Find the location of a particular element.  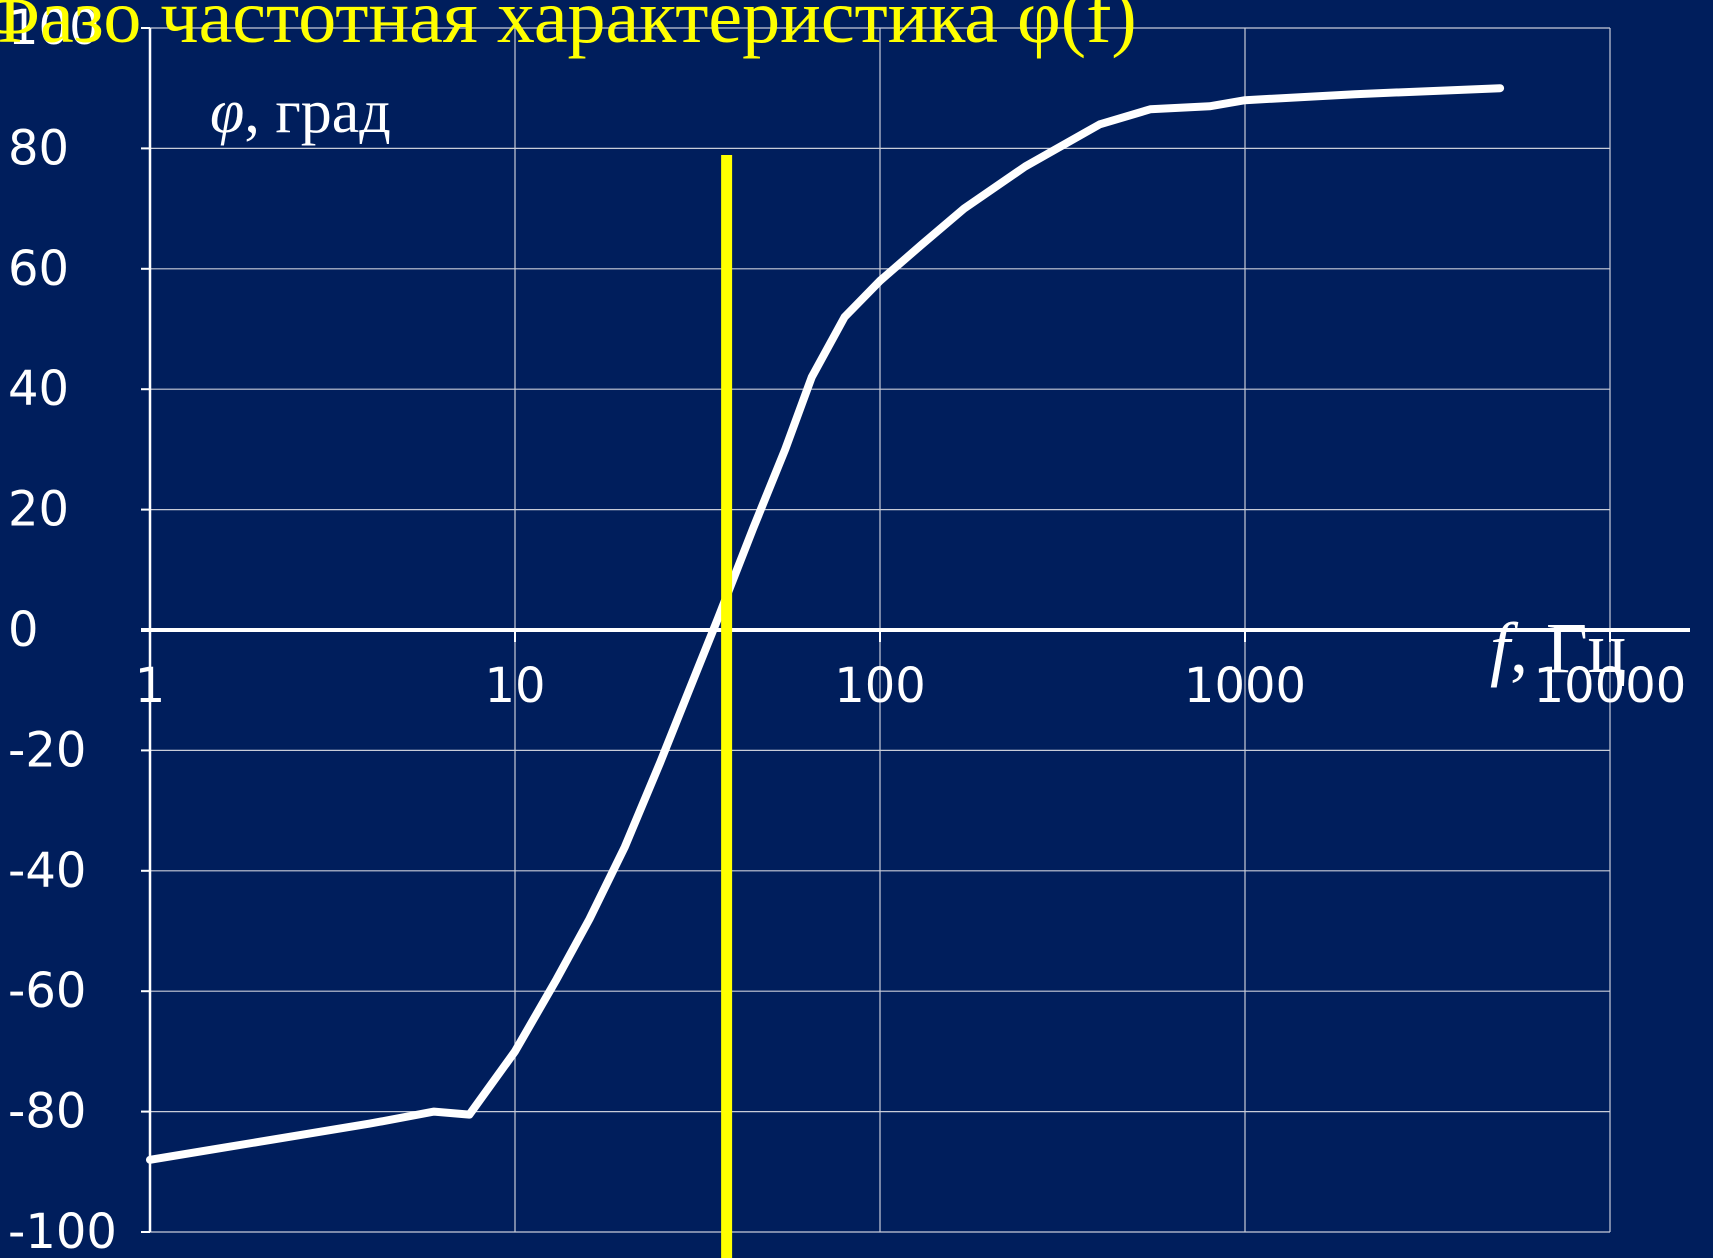

chart-title: Фазо частотная характеристика φ(f) is located at coordinates (568, 29).